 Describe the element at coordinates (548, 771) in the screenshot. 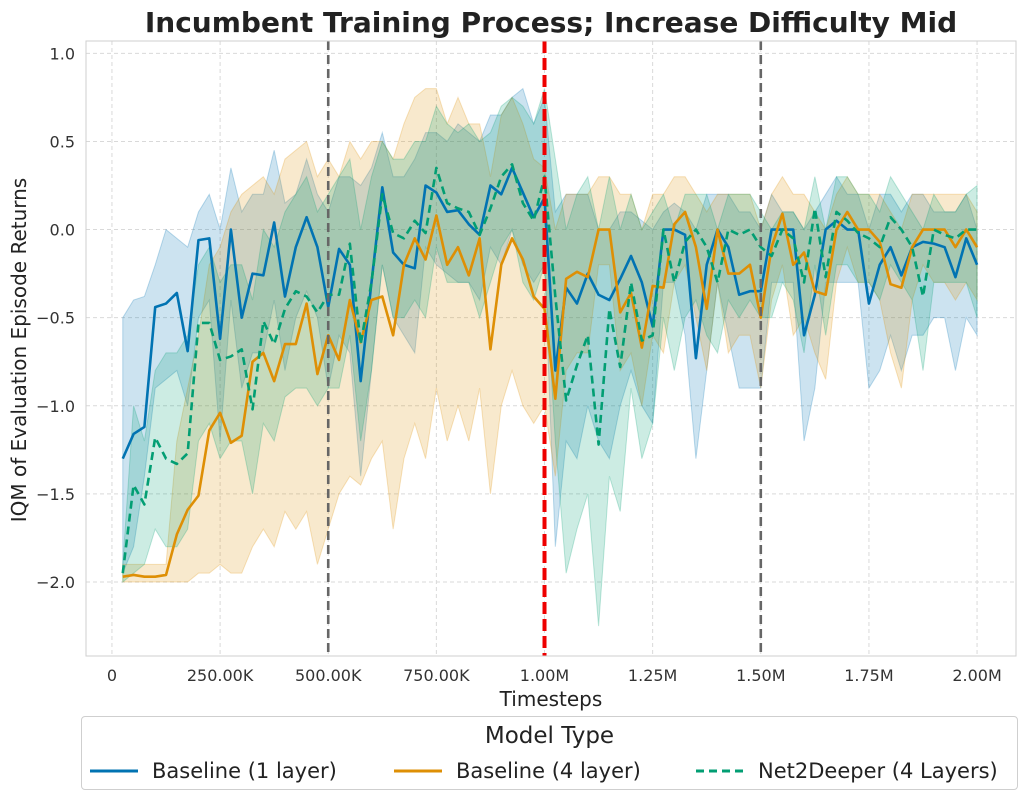

I see `legend-label-baseline-4-layer: Baseline (4 layer)` at that location.